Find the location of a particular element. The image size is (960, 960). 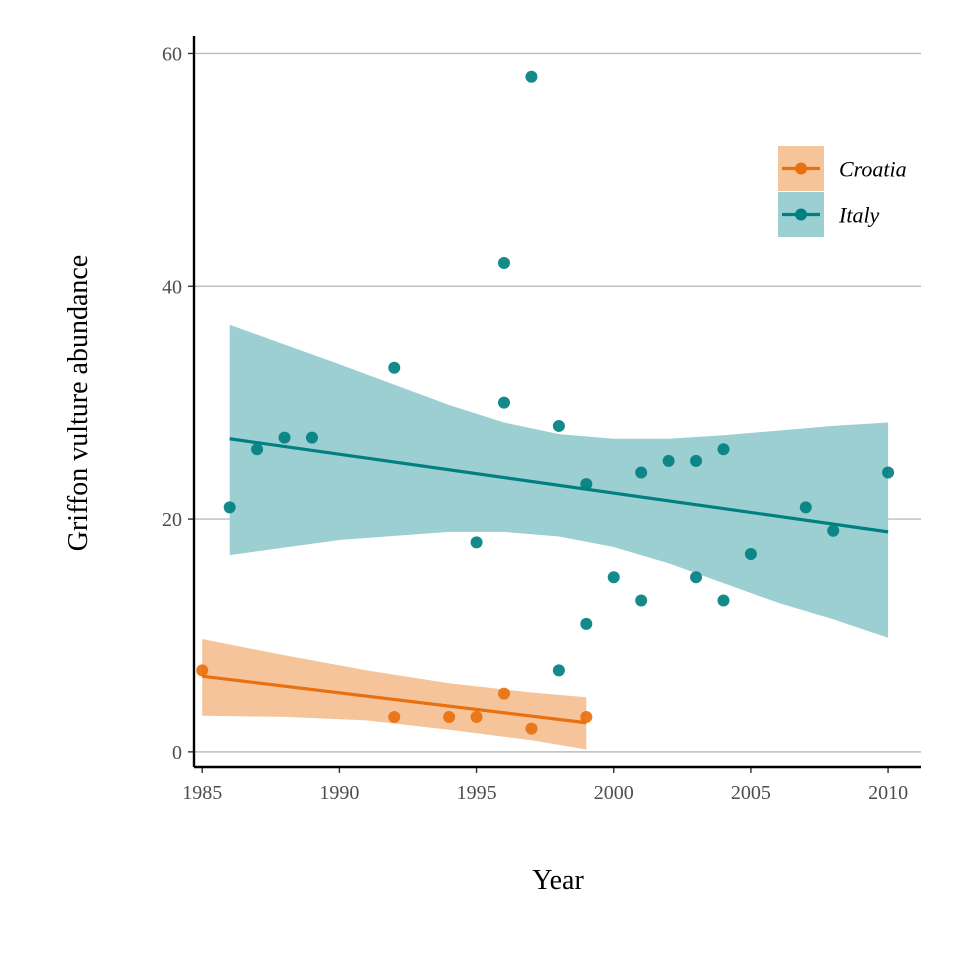

croatia-confidence-band is located at coordinates (394, 694).